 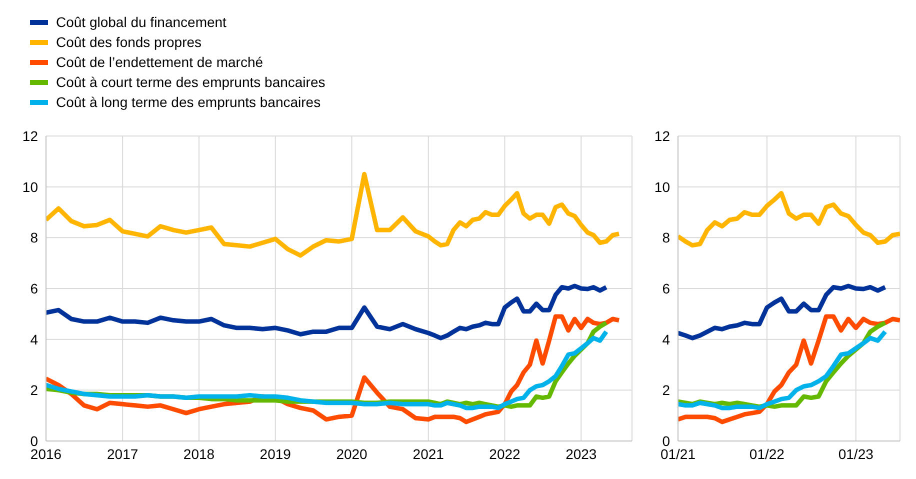 What do you see at coordinates (767, 454) in the screenshot?
I see `x-tick-label: 01/22` at bounding box center [767, 454].